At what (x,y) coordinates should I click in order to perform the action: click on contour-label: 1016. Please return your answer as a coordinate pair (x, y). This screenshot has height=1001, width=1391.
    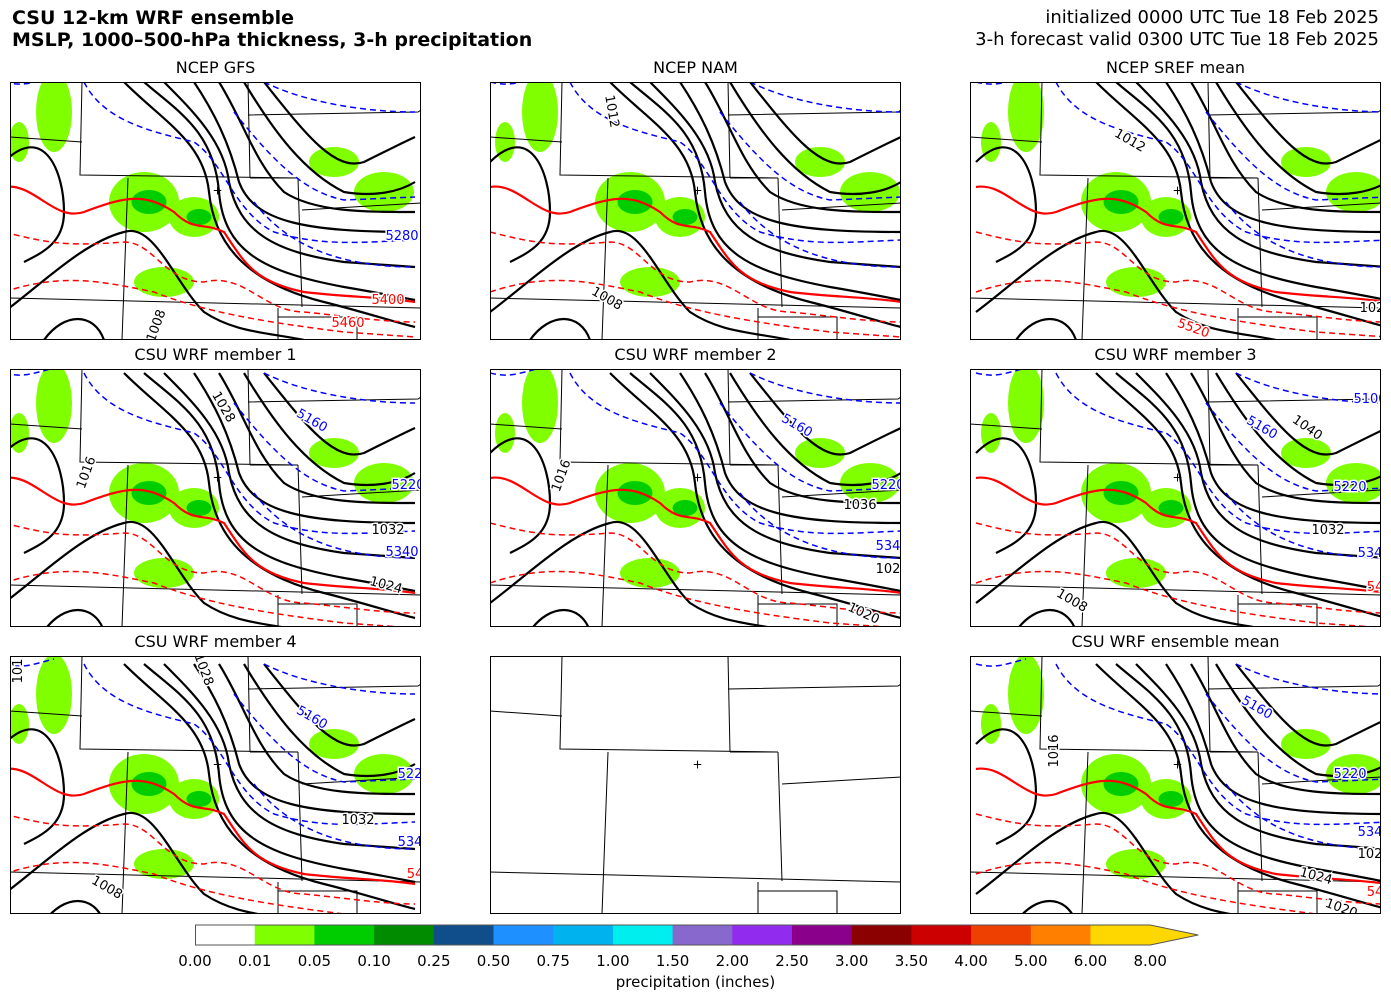
    Looking at the image, I should click on (86, 473).